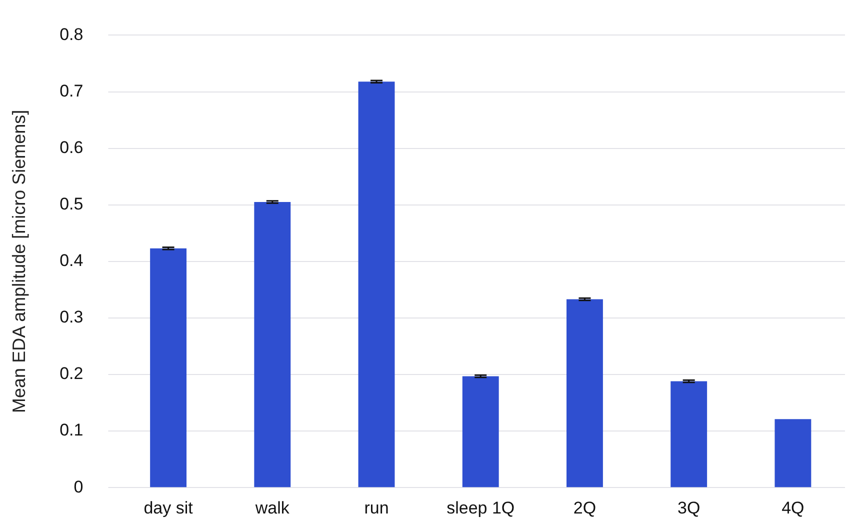 The image size is (865, 527). Describe the element at coordinates (79, 486) in the screenshot. I see `y-tick-label: 0` at that location.